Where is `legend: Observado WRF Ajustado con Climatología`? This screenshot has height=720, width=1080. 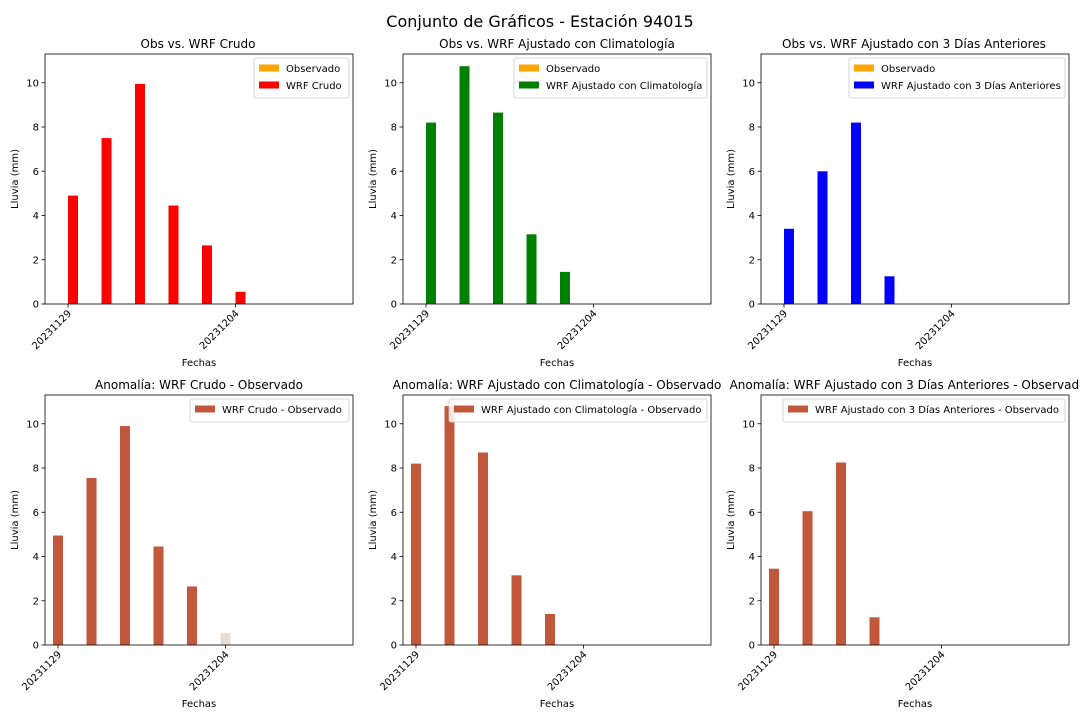 legend: Observado WRF Ajustado con Climatología is located at coordinates (610, 78).